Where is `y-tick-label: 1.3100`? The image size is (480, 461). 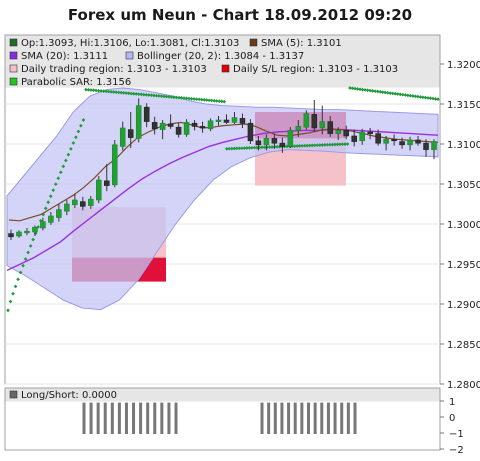
y-tick-label: 1.3100 is located at coordinates (463, 145).